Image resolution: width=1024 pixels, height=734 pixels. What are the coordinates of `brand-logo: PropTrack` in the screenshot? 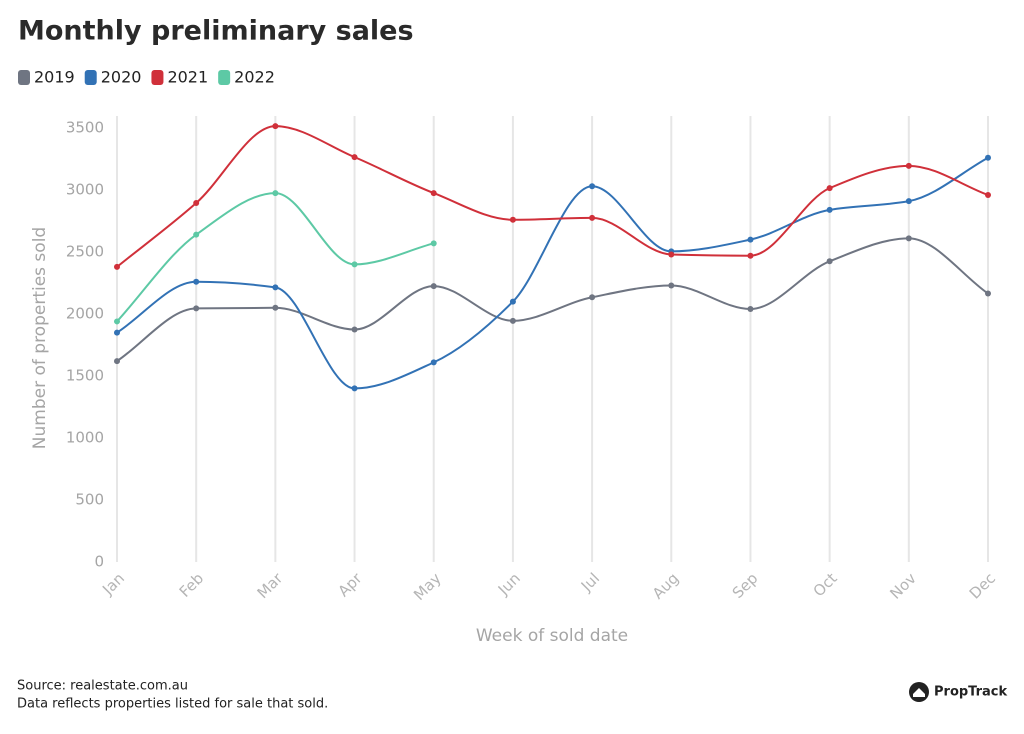 It's located at (958, 692).